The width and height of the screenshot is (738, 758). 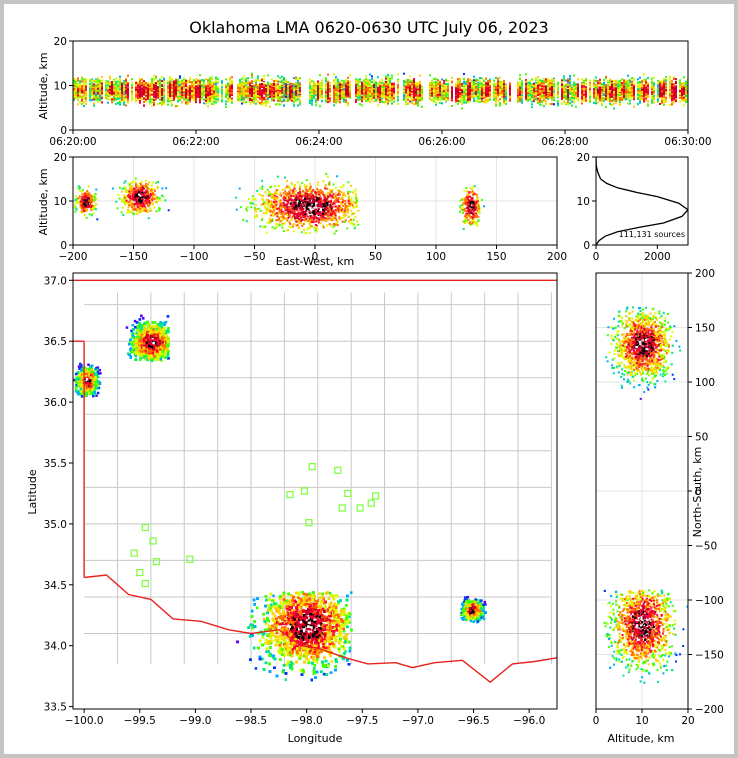 What do you see at coordinates (380, 91) in the screenshot?
I see `time-height-density` at bounding box center [380, 91].